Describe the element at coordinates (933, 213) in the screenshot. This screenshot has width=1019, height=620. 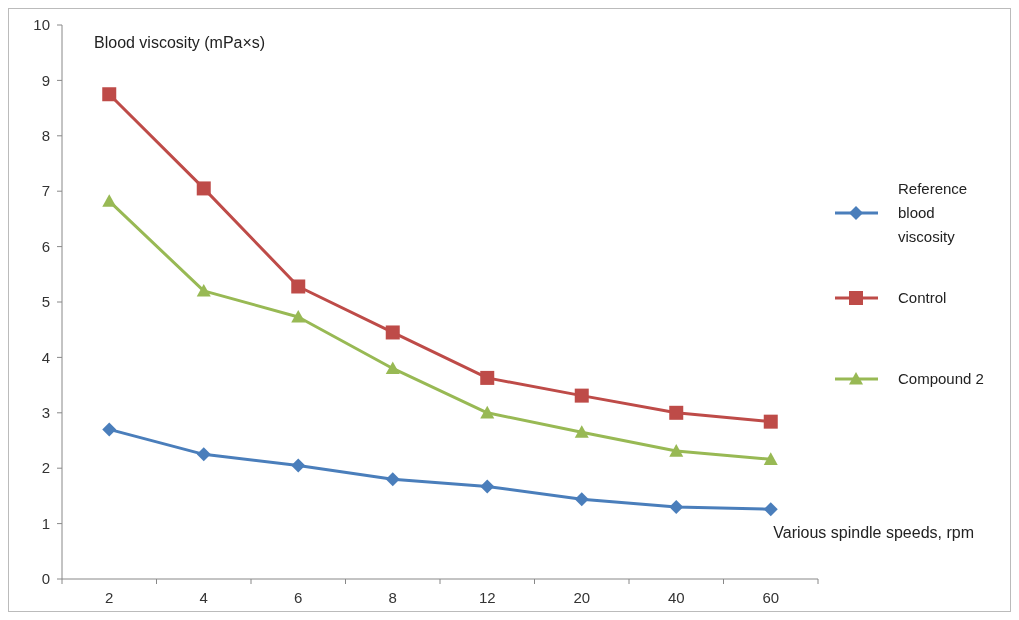
I see `legend-label: Reference blood viscosity` at that location.